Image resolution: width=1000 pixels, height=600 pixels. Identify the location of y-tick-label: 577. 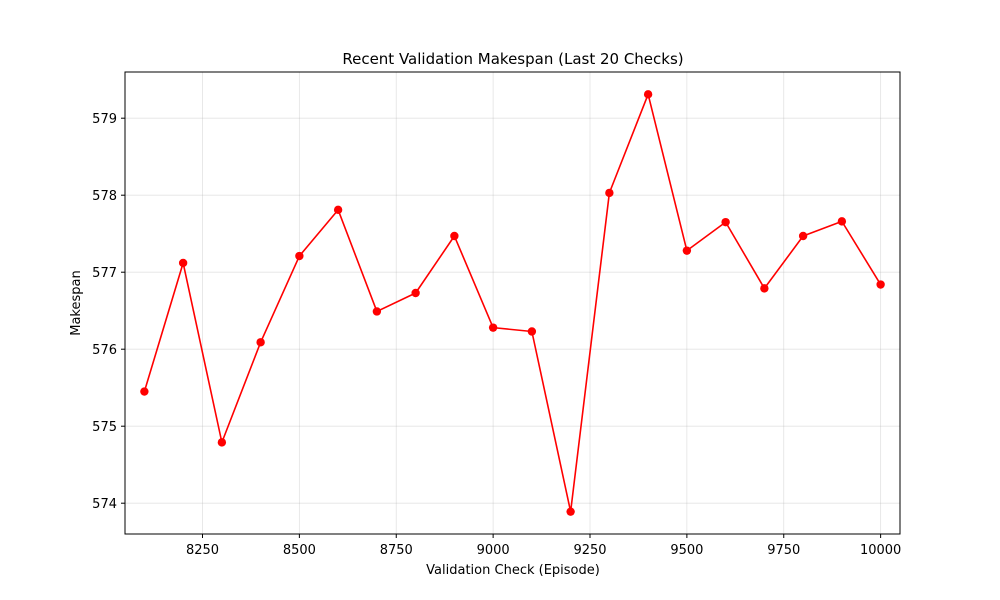
(104, 273).